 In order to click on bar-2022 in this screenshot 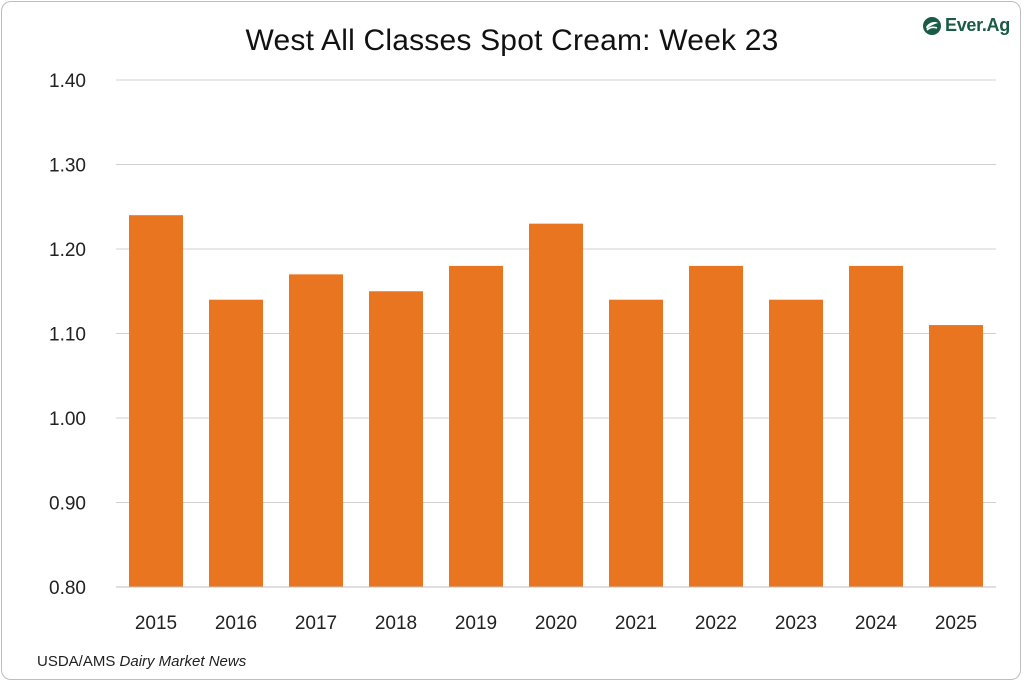, I will do `click(716, 426)`.